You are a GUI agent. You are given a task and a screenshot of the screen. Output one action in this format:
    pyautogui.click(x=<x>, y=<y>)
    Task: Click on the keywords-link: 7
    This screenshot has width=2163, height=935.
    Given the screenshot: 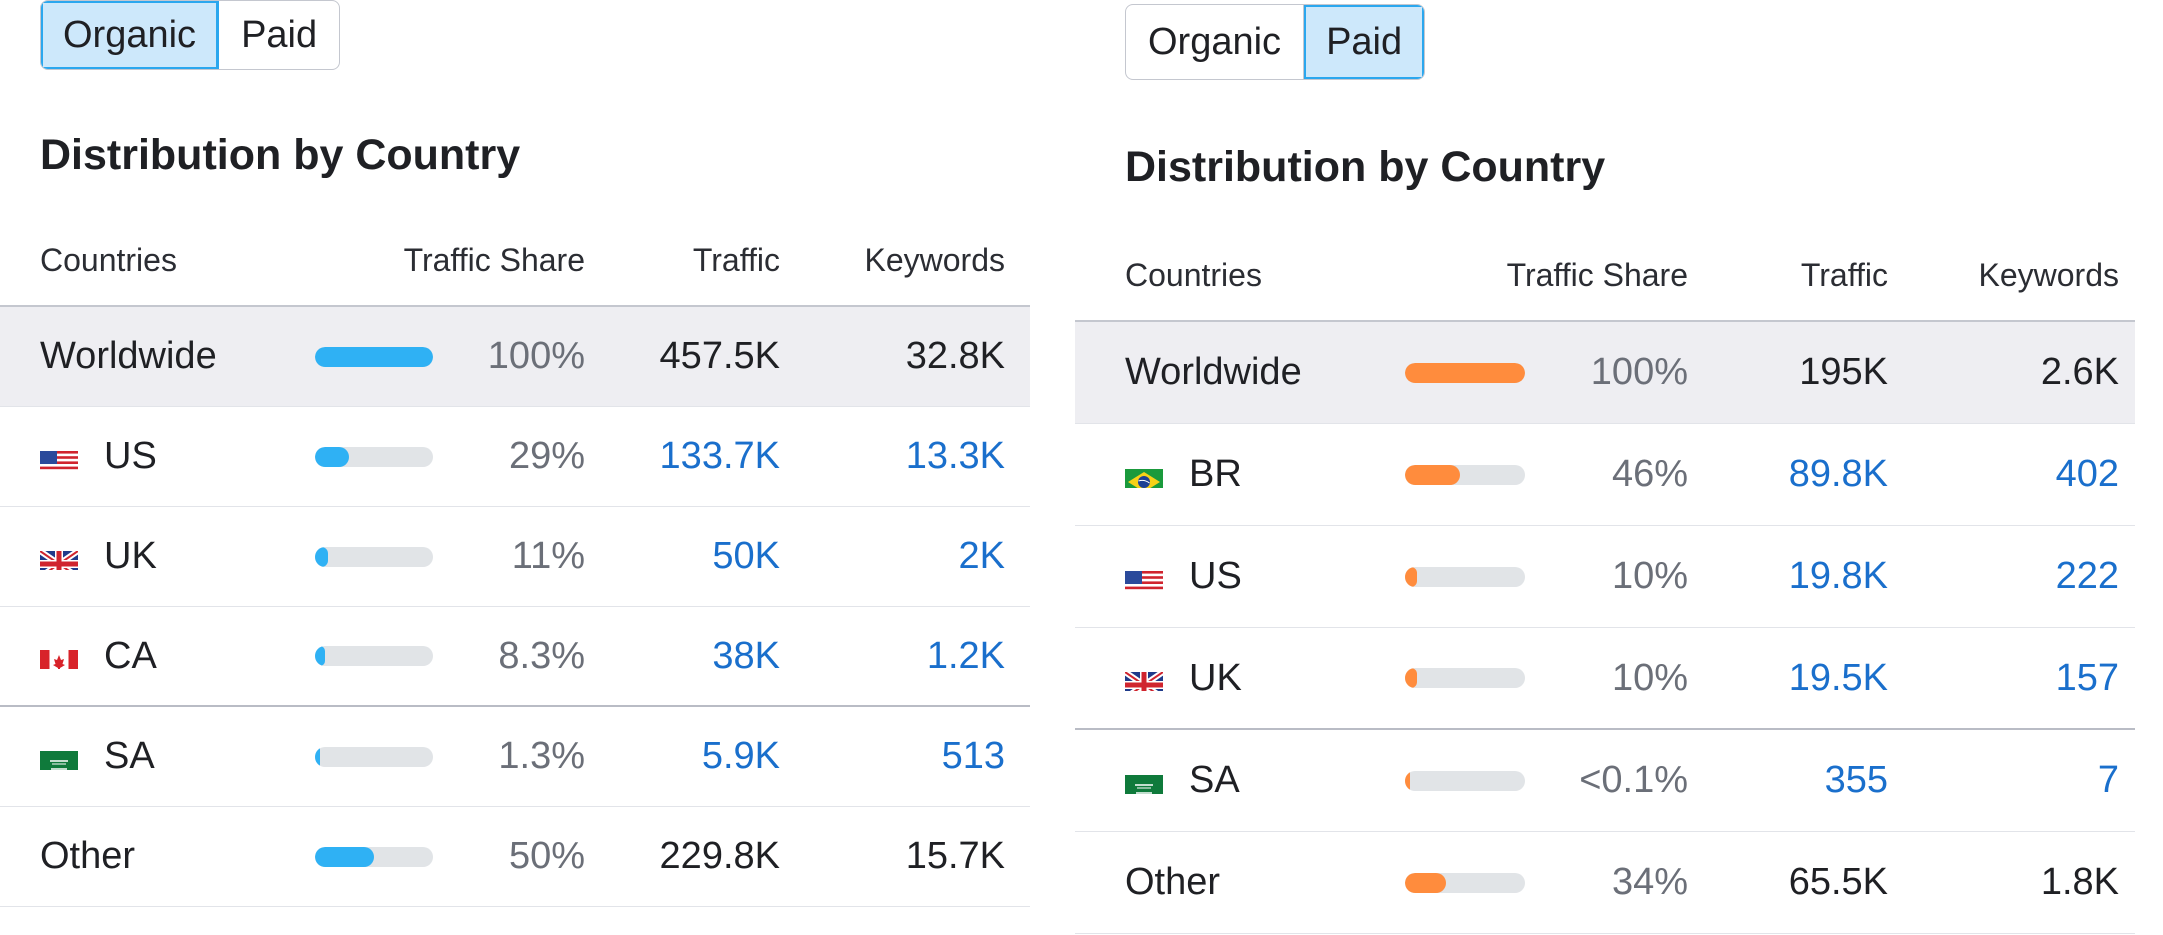 What is the action you would take?
    pyautogui.click(x=2108, y=780)
    